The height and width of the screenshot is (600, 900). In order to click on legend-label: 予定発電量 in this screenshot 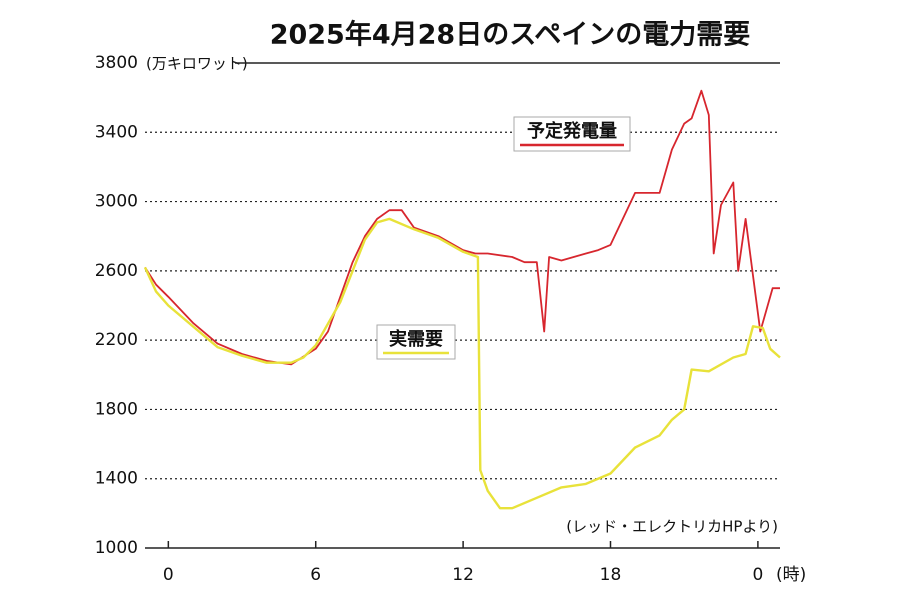, I will do `click(572, 131)`.